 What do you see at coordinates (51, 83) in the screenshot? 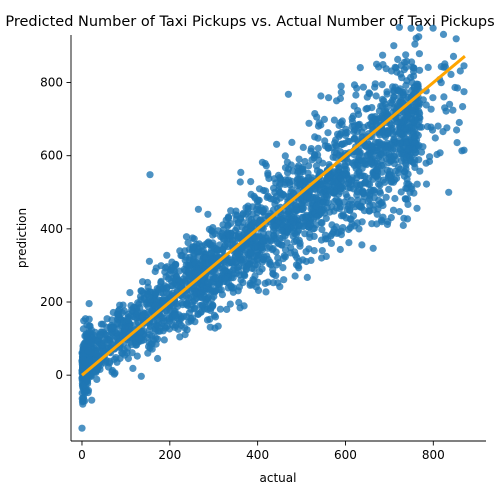
I see `y-tick-label: 800` at bounding box center [51, 83].